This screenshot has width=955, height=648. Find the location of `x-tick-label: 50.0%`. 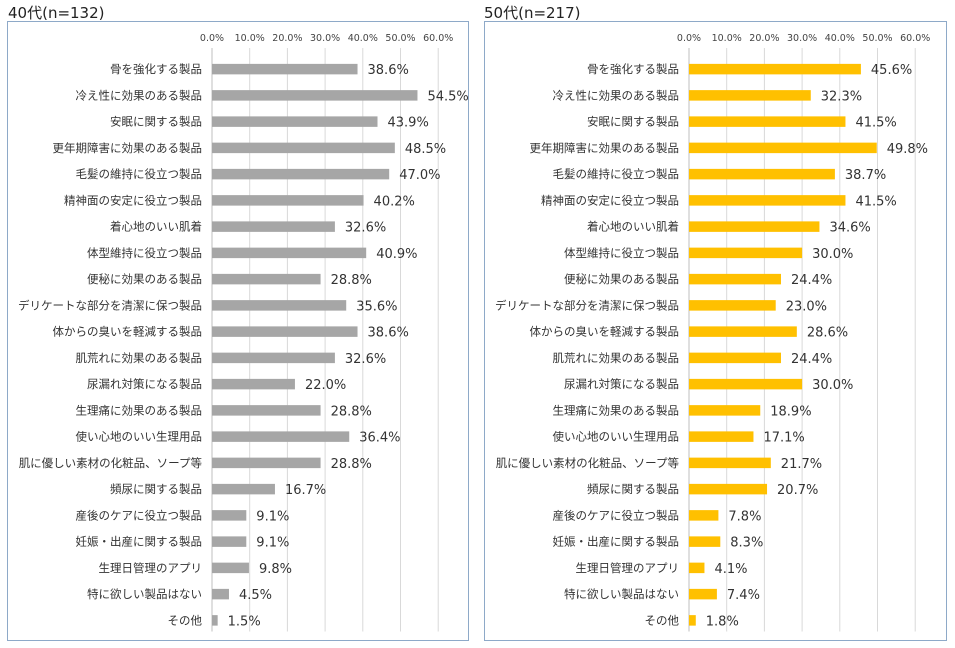

x-tick-label: 50.0% is located at coordinates (877, 38).